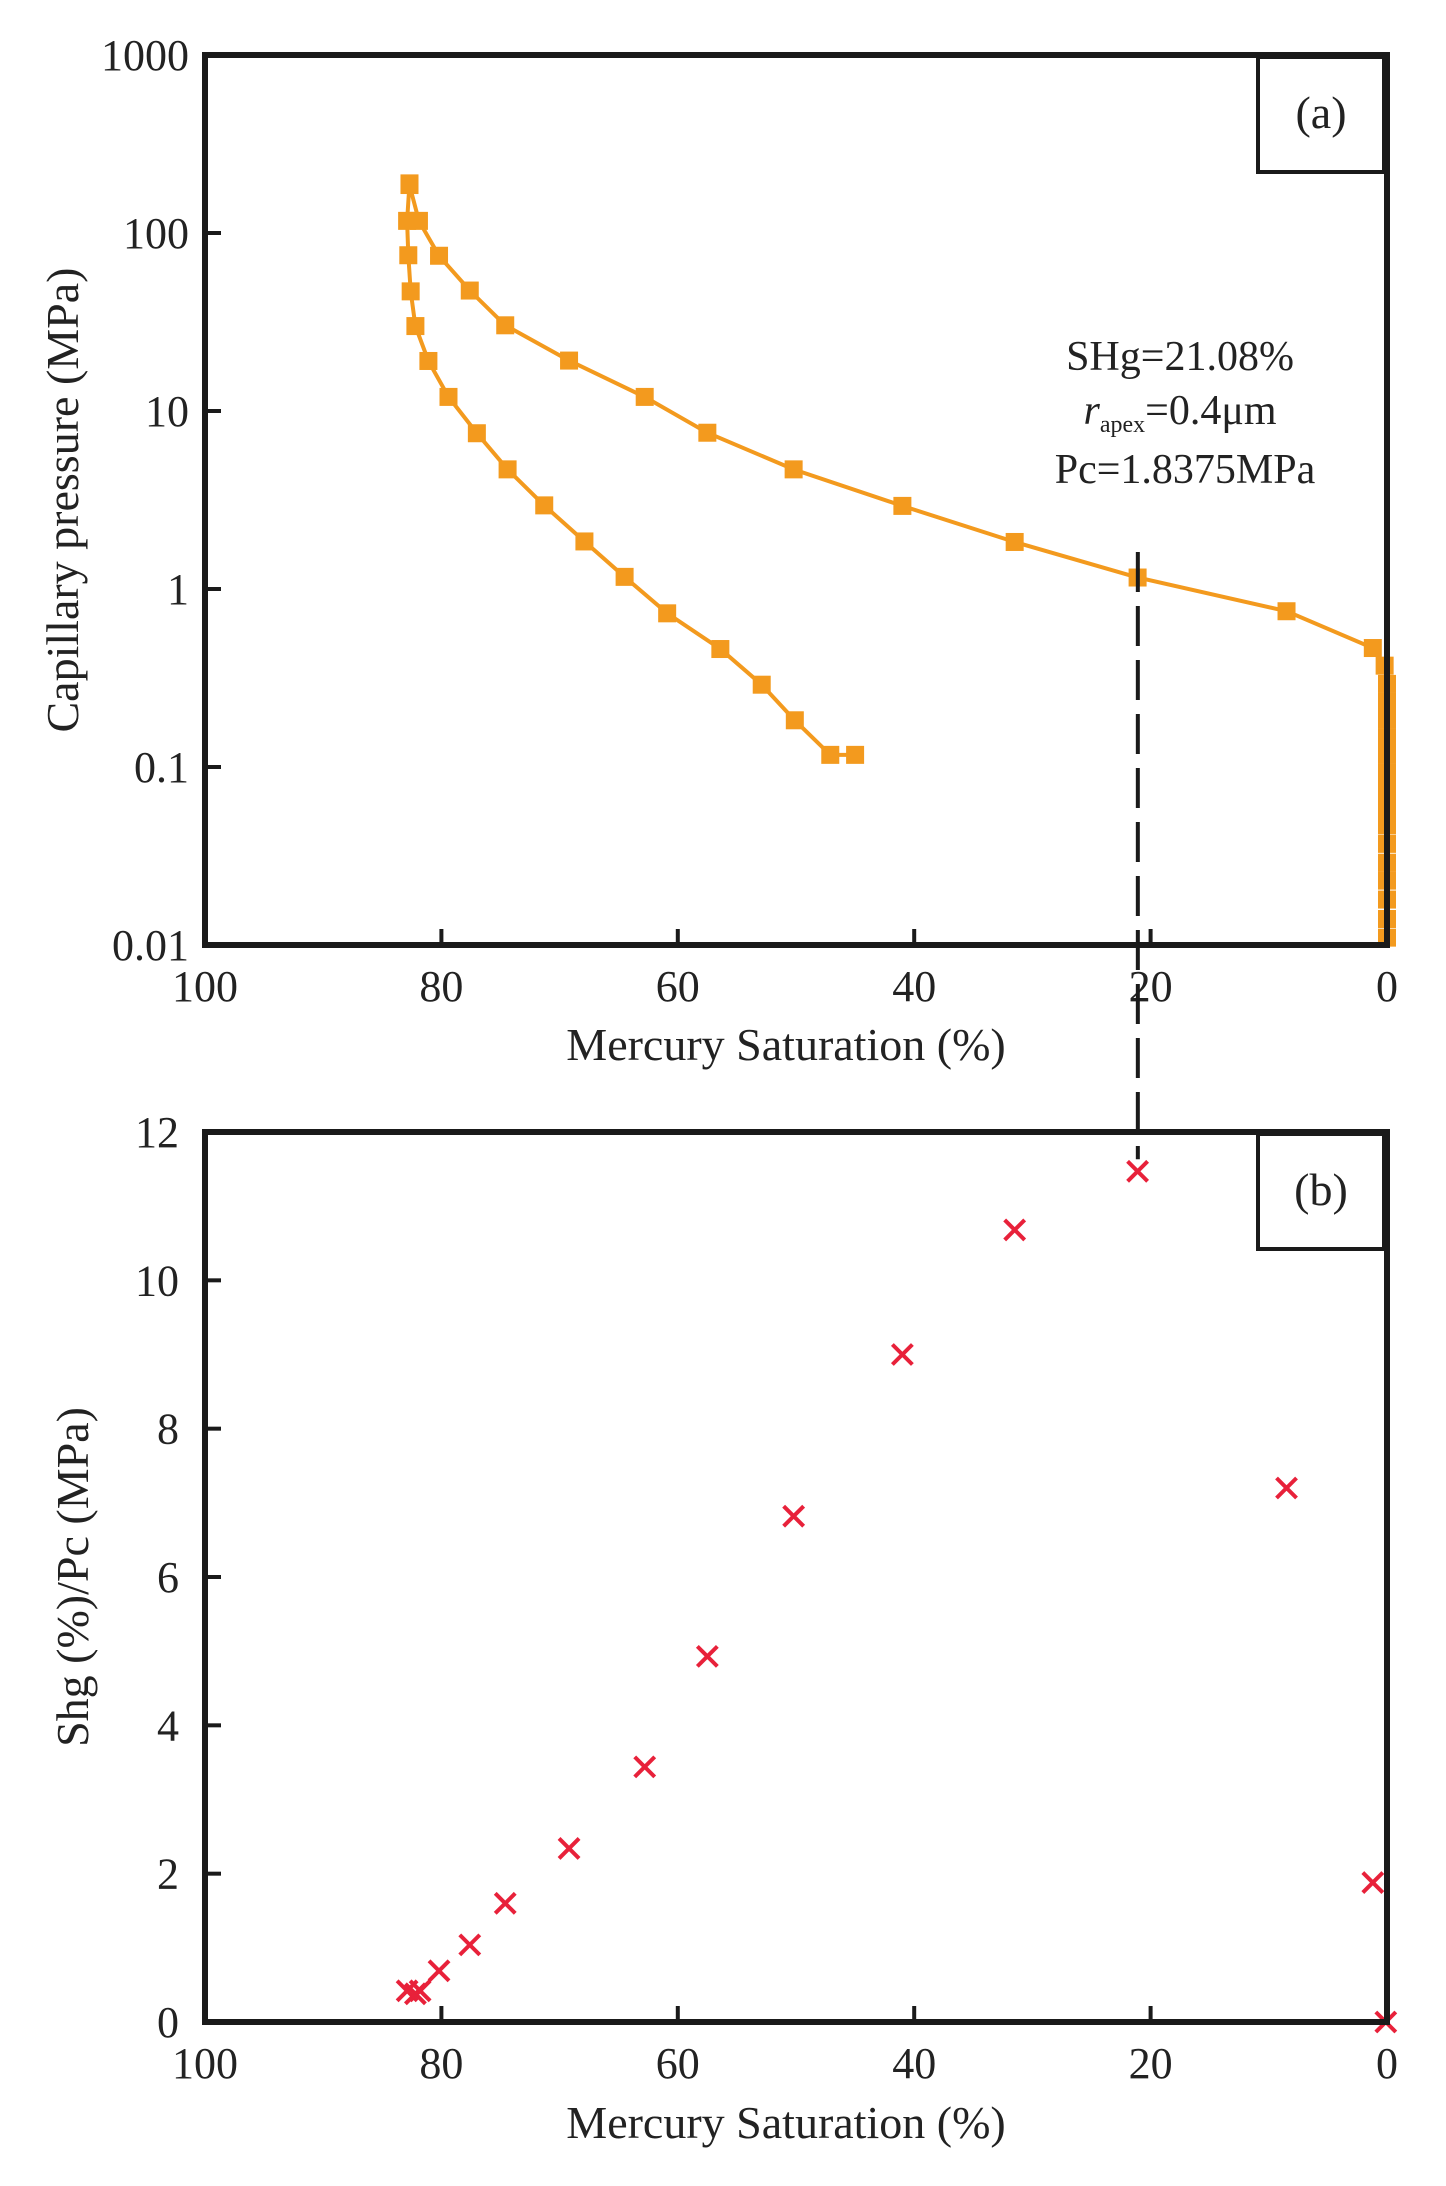  I want to click on panel-a-tag: (a), so click(1320, 112).